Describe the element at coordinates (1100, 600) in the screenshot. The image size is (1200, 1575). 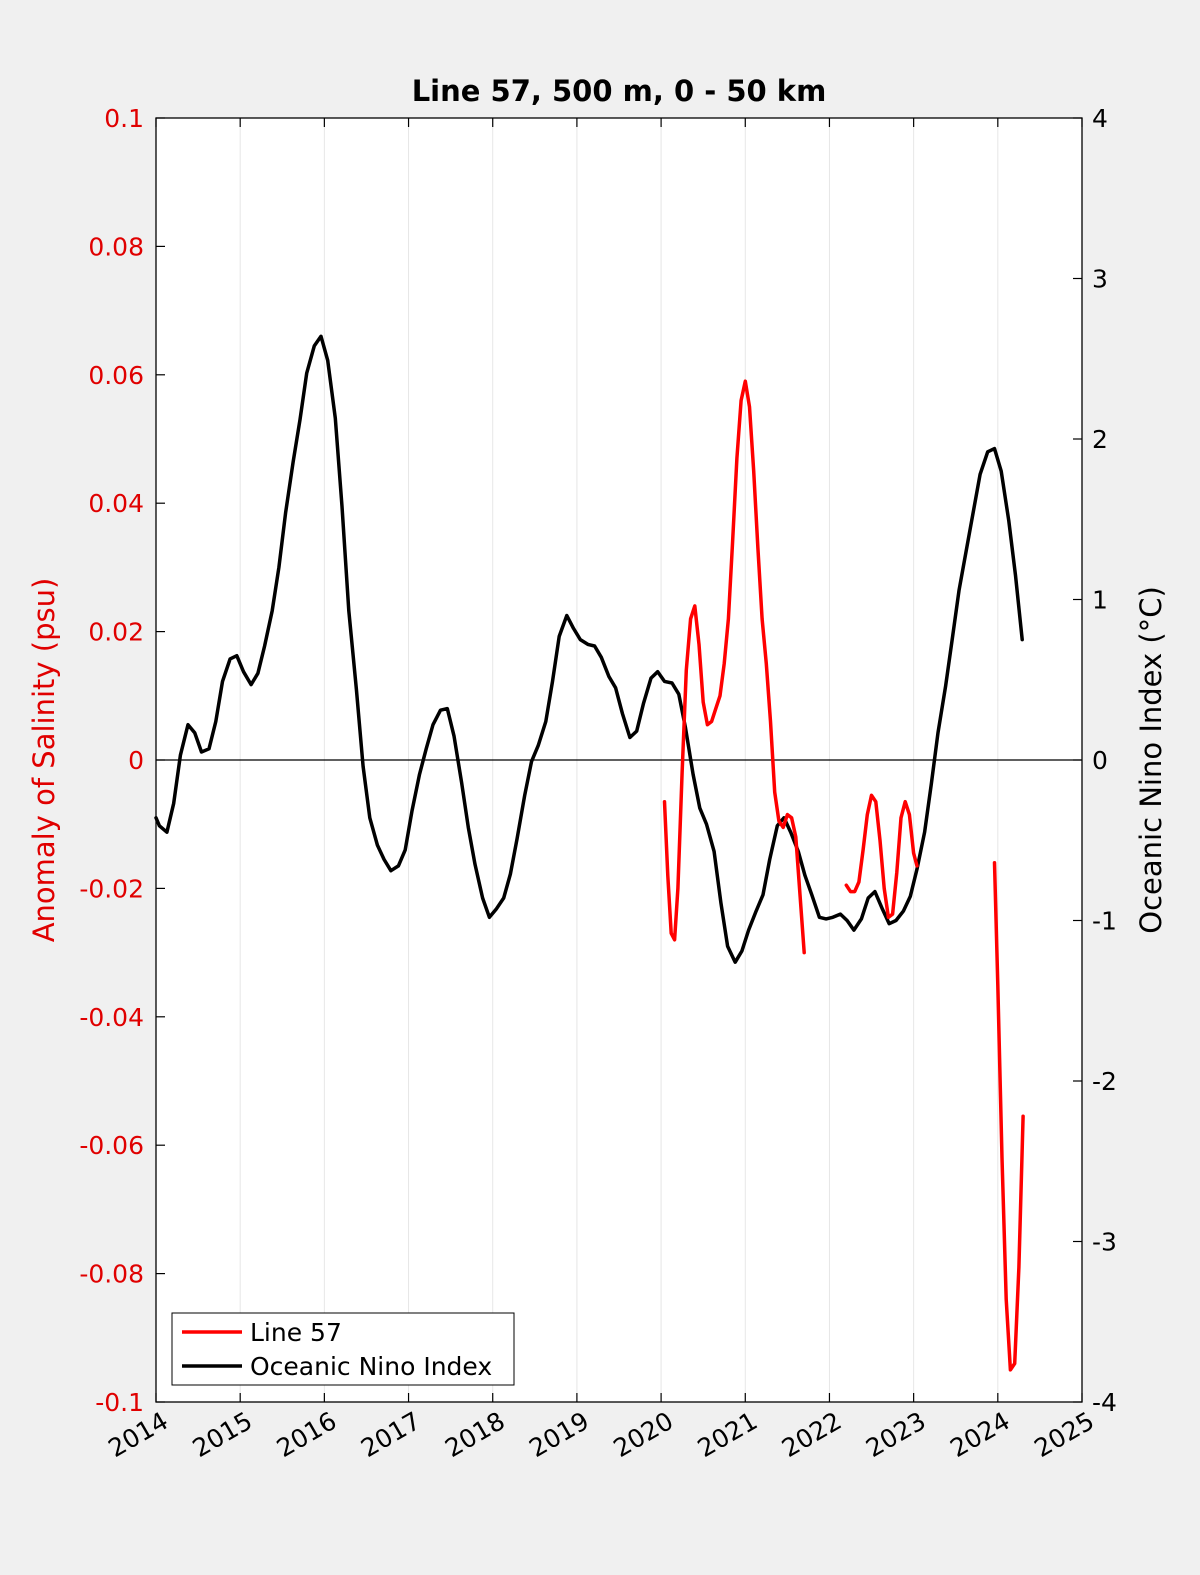
I see `y-tick-label-right: 1` at that location.